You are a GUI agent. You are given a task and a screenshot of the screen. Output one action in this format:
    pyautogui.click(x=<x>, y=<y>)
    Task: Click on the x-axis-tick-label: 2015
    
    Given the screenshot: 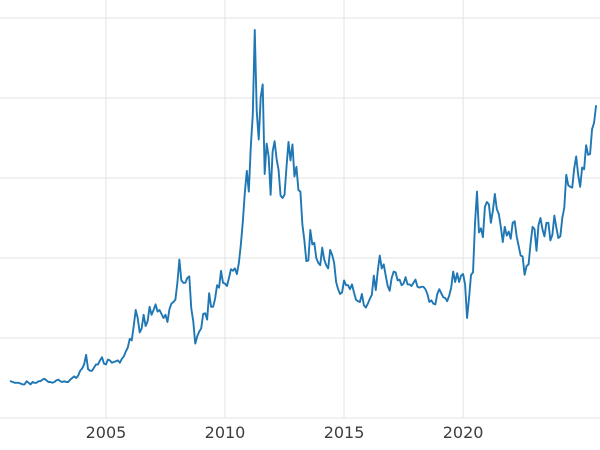 What is the action you would take?
    pyautogui.click(x=344, y=432)
    